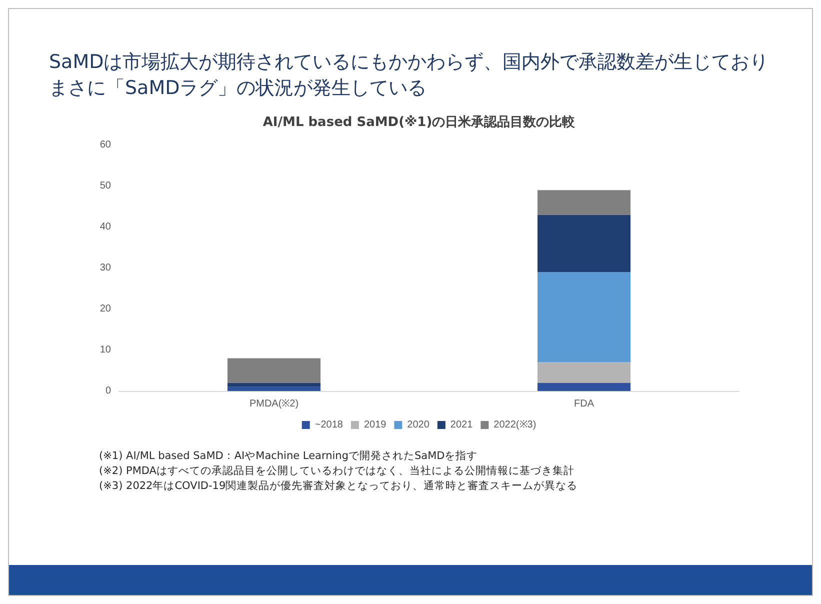  Describe the element at coordinates (337, 471) in the screenshot. I see `text: (※2) PMDAはすべての承認品目を公開しているわけではなく、当社による公開情報に基づき集計` at that location.